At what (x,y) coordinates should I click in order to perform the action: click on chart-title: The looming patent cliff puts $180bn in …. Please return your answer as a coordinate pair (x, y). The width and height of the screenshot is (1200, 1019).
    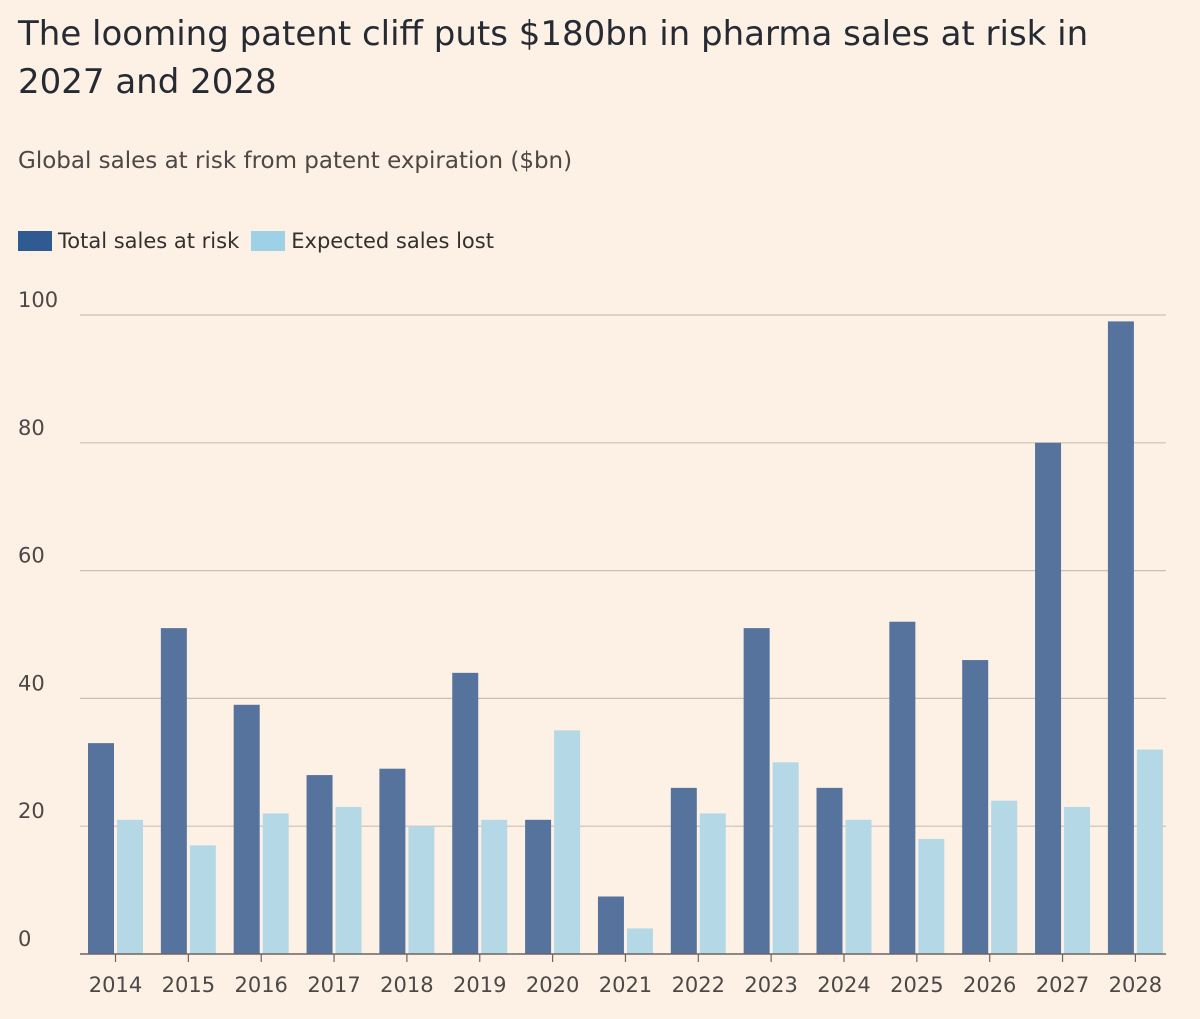
    Looking at the image, I should click on (553, 58).